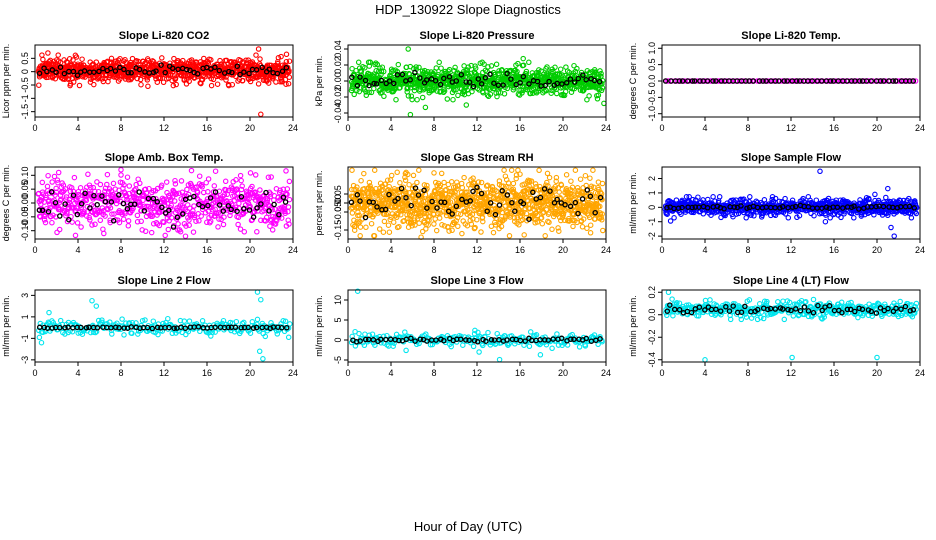 The image size is (936, 540). Describe the element at coordinates (164, 158) in the screenshot. I see `panel-title: Slope Amb. Box Temp.` at that location.